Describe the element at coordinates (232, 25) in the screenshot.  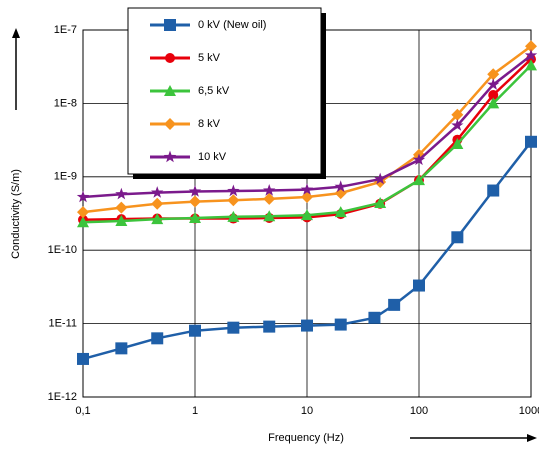
I see `legend-label: 0 kV (New oil)` at that location.